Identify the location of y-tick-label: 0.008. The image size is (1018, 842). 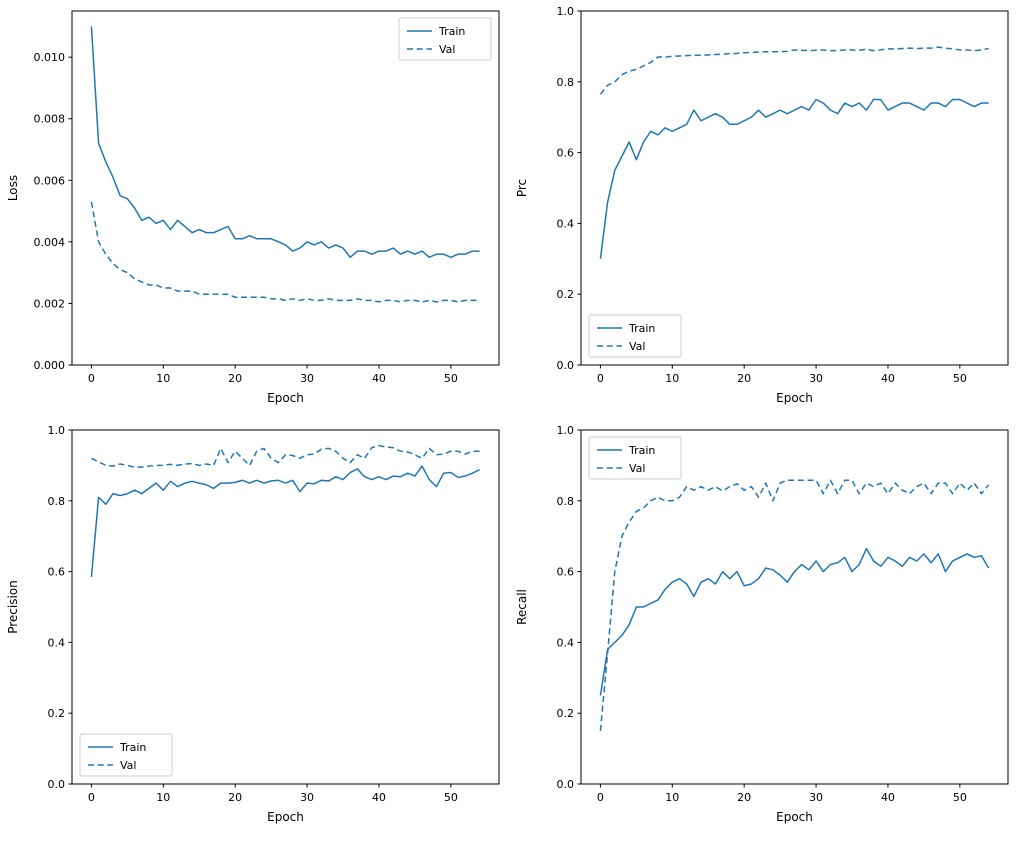
(50, 119).